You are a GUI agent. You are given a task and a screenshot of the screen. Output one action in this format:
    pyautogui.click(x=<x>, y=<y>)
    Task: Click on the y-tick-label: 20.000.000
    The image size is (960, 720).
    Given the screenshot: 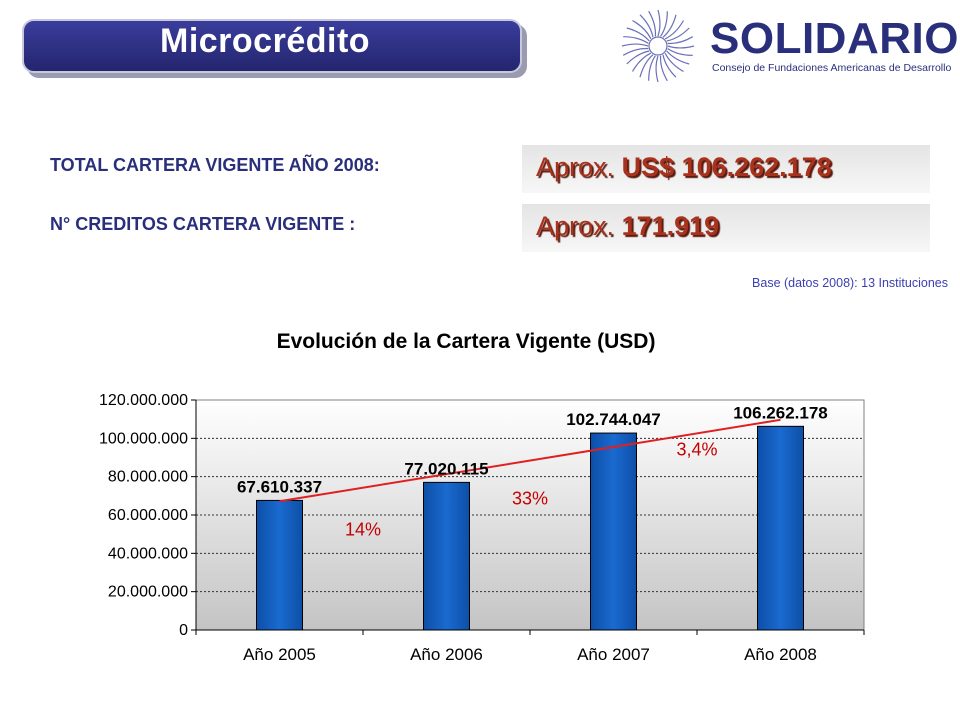 What is the action you would take?
    pyautogui.click(x=148, y=592)
    